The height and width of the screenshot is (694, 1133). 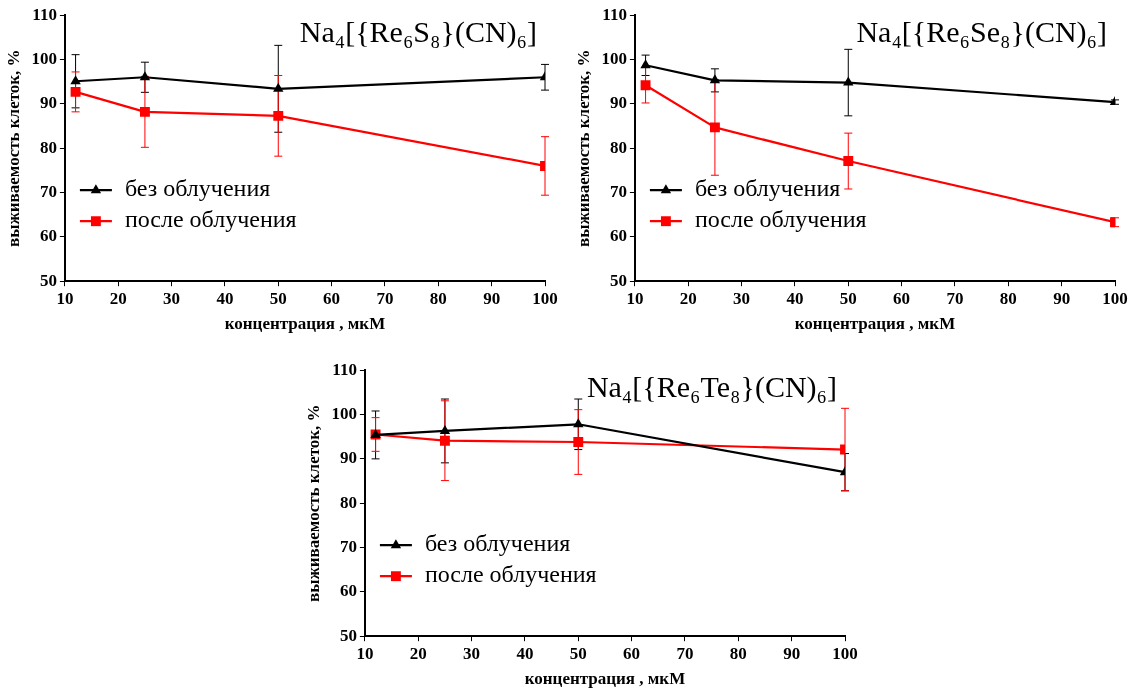 What do you see at coordinates (981, 32) in the screenshot?
I see `chart-title: Na₄[{Re₆Se₈}(CN)₆]` at bounding box center [981, 32].